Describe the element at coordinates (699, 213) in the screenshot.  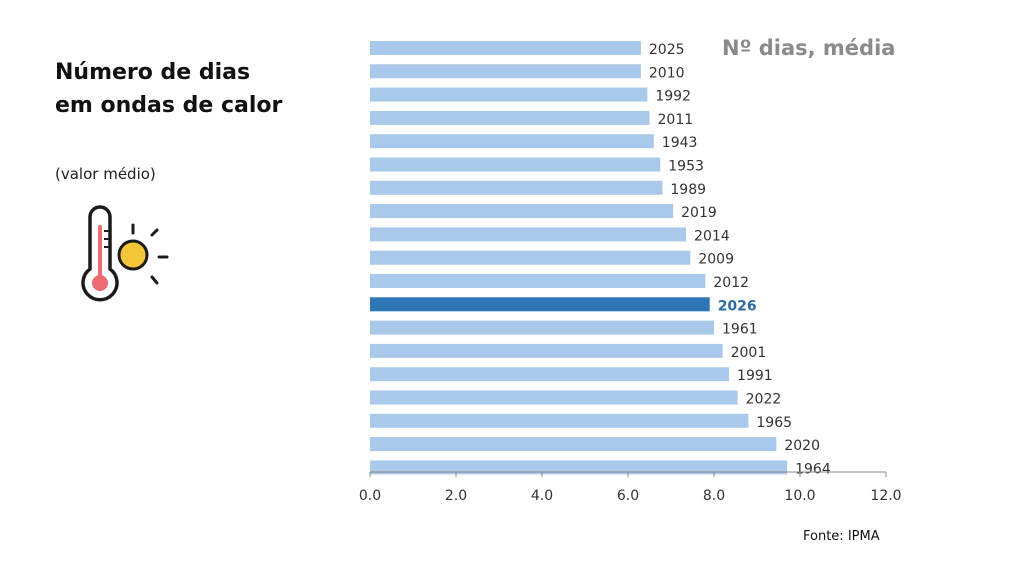
I see `bar-label-2019: 2019` at that location.